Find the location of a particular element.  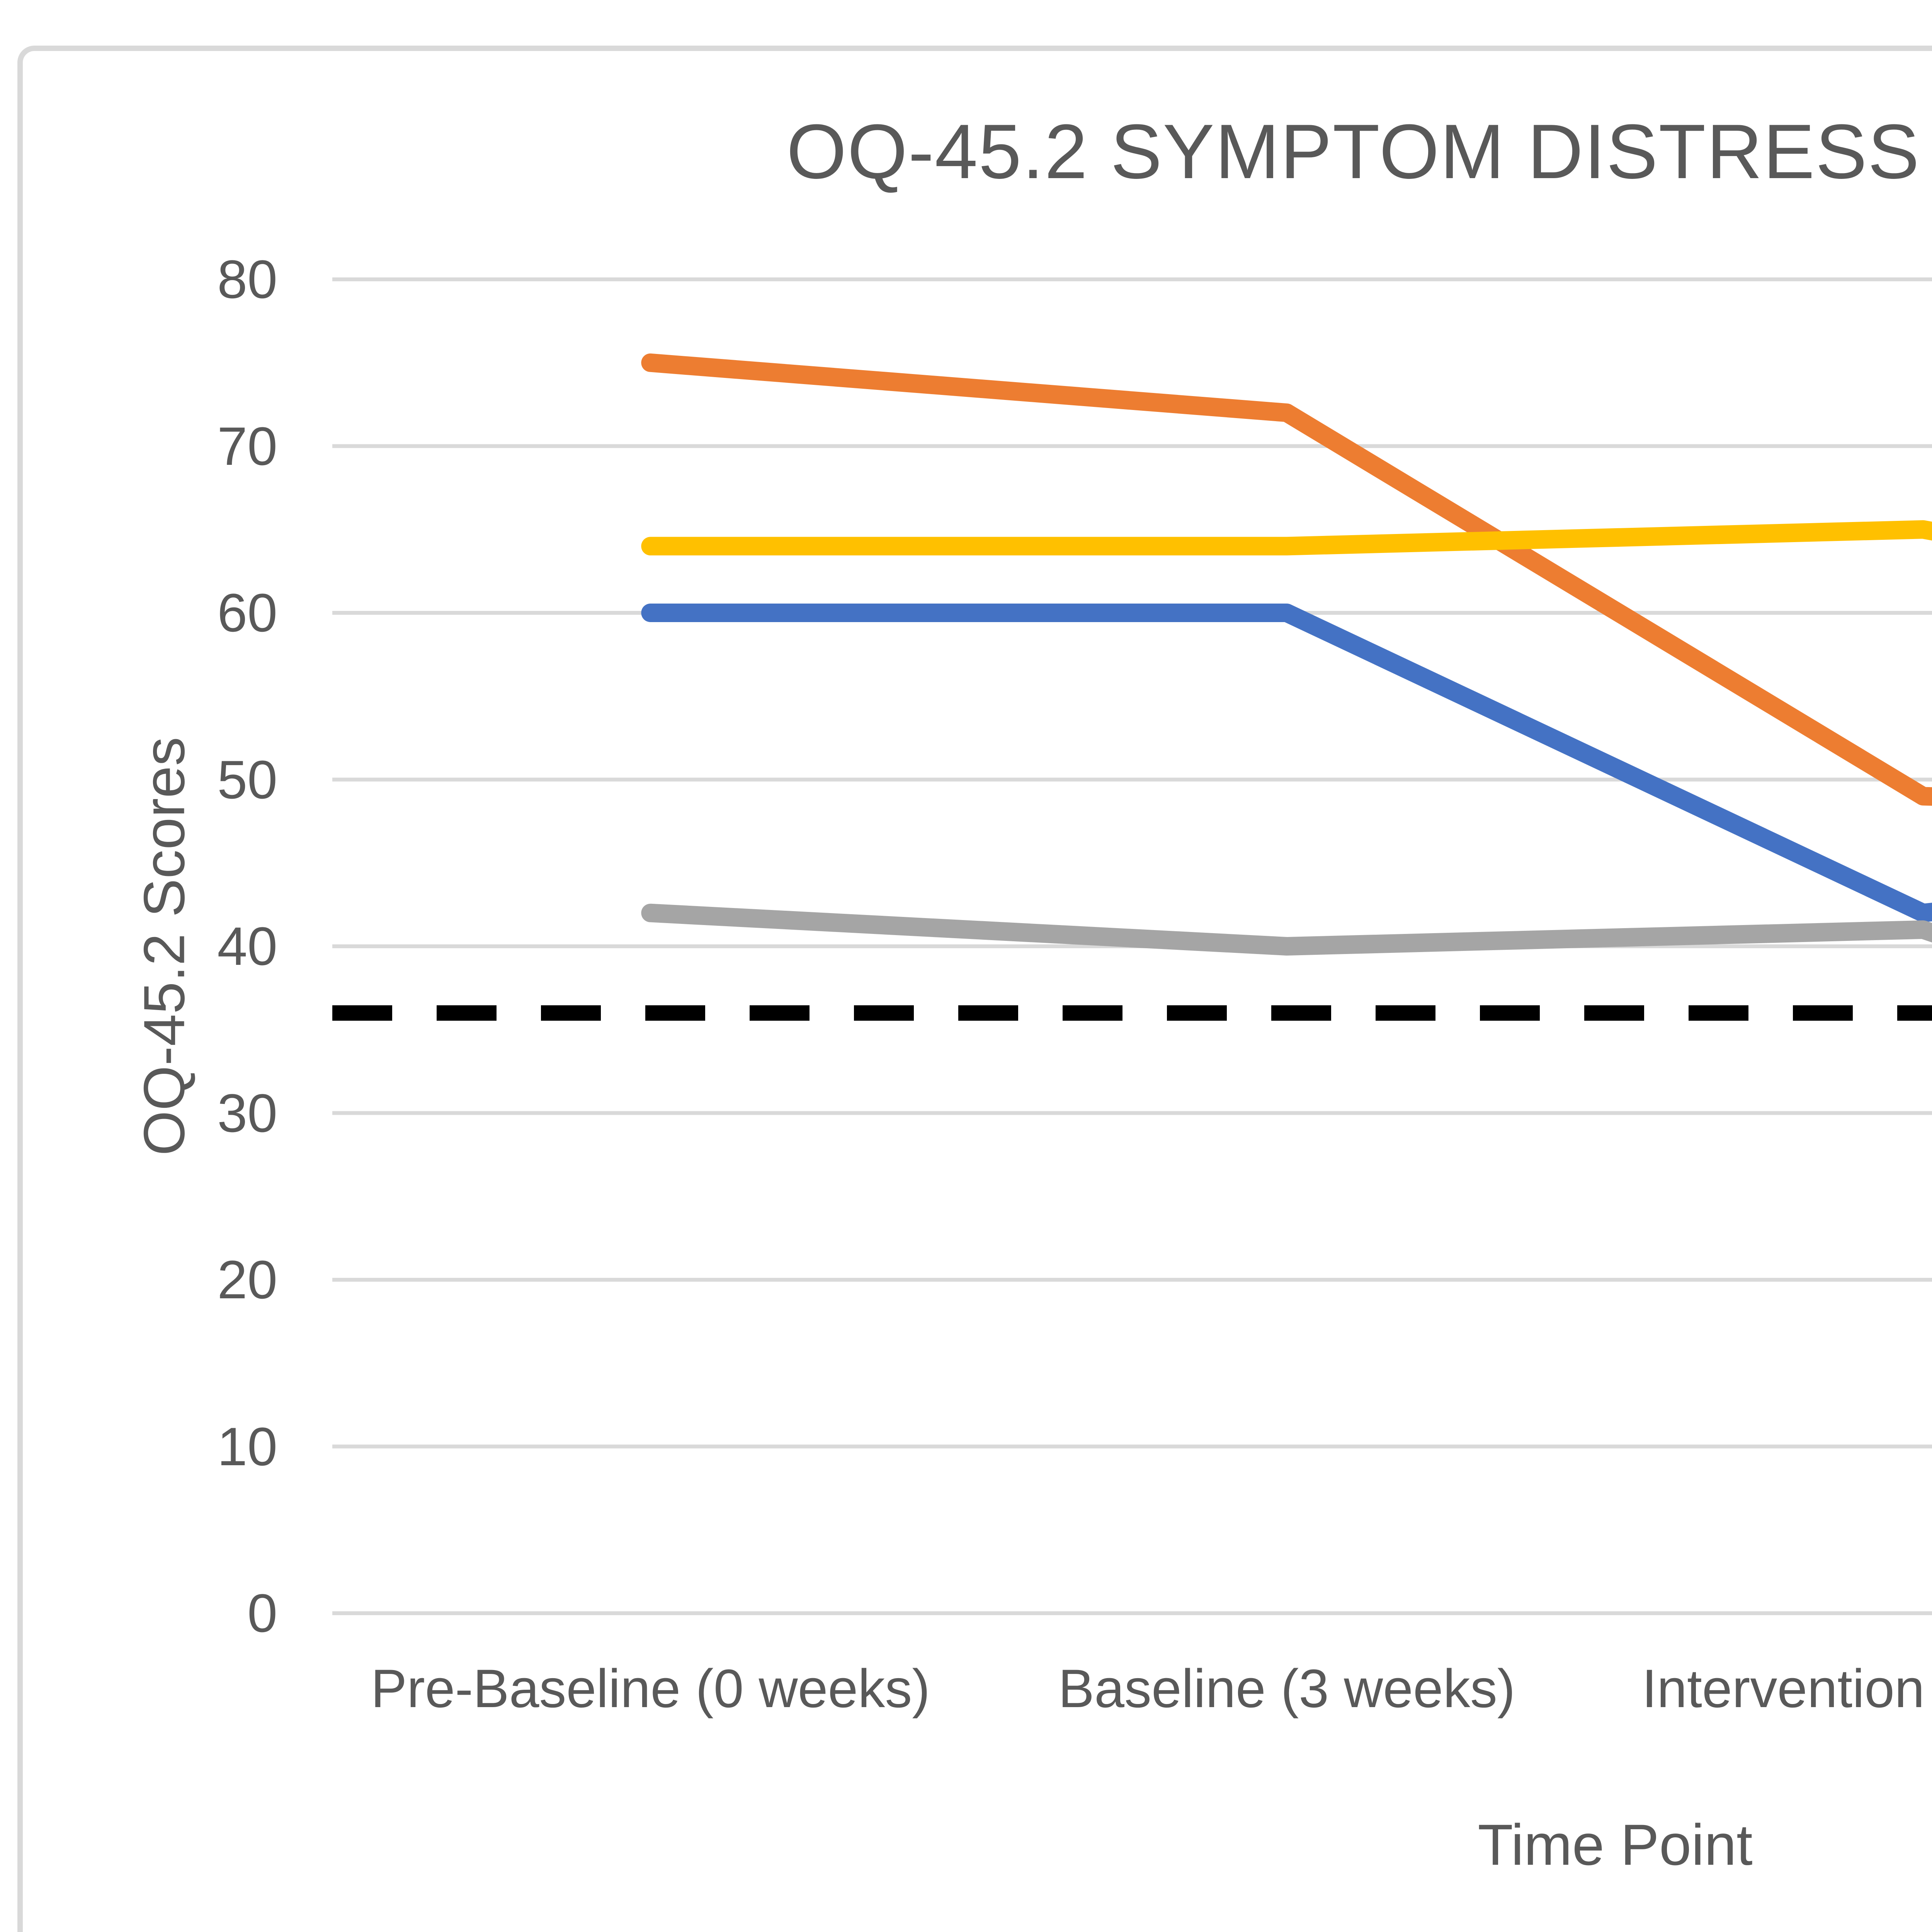

y-tick-label-0: 0 is located at coordinates (262, 1613).